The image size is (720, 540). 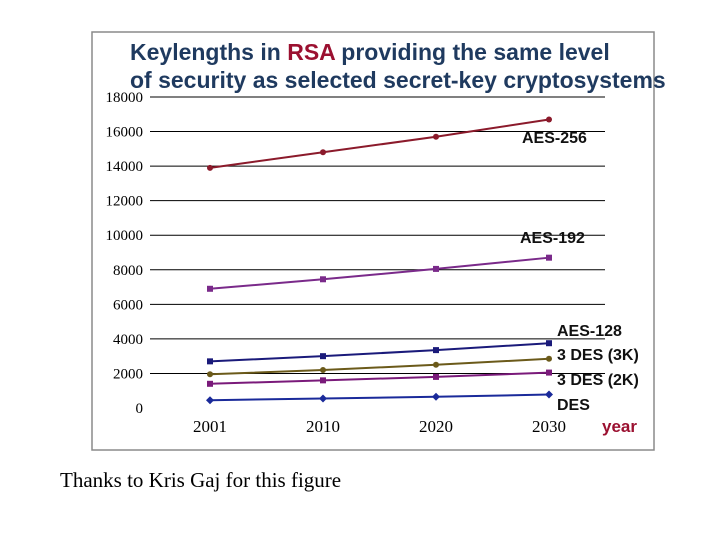 What do you see at coordinates (589, 331) in the screenshot?
I see `series-label: AES-128` at bounding box center [589, 331].